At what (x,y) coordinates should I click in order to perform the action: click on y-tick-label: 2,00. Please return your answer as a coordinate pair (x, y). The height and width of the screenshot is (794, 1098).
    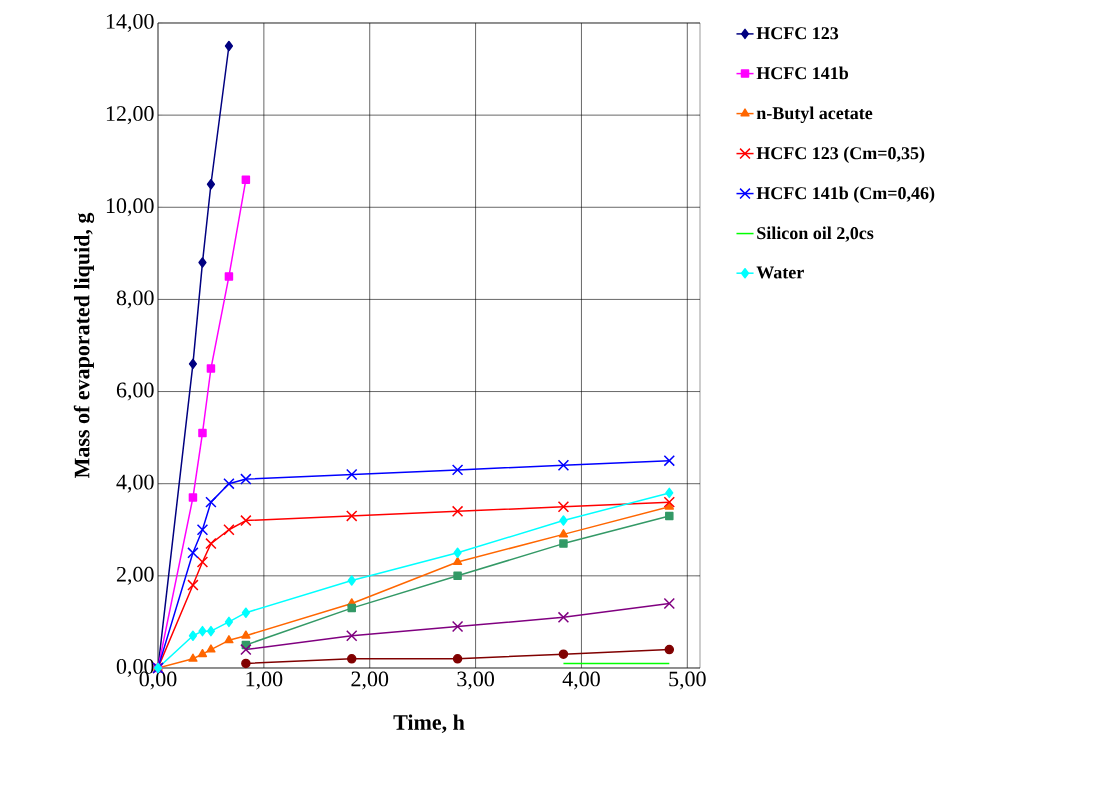
    Looking at the image, I should click on (135, 575).